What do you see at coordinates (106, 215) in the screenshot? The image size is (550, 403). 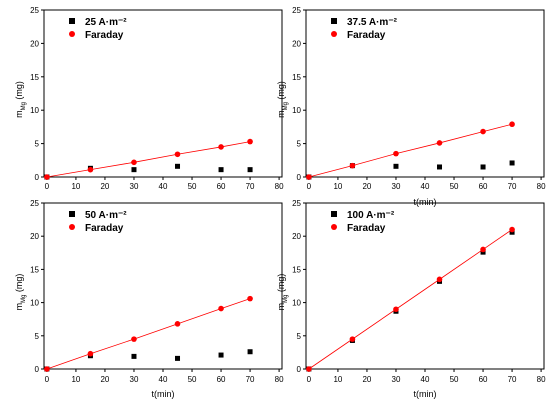 I see `legend-label: 50 A·m⁻²` at bounding box center [106, 215].